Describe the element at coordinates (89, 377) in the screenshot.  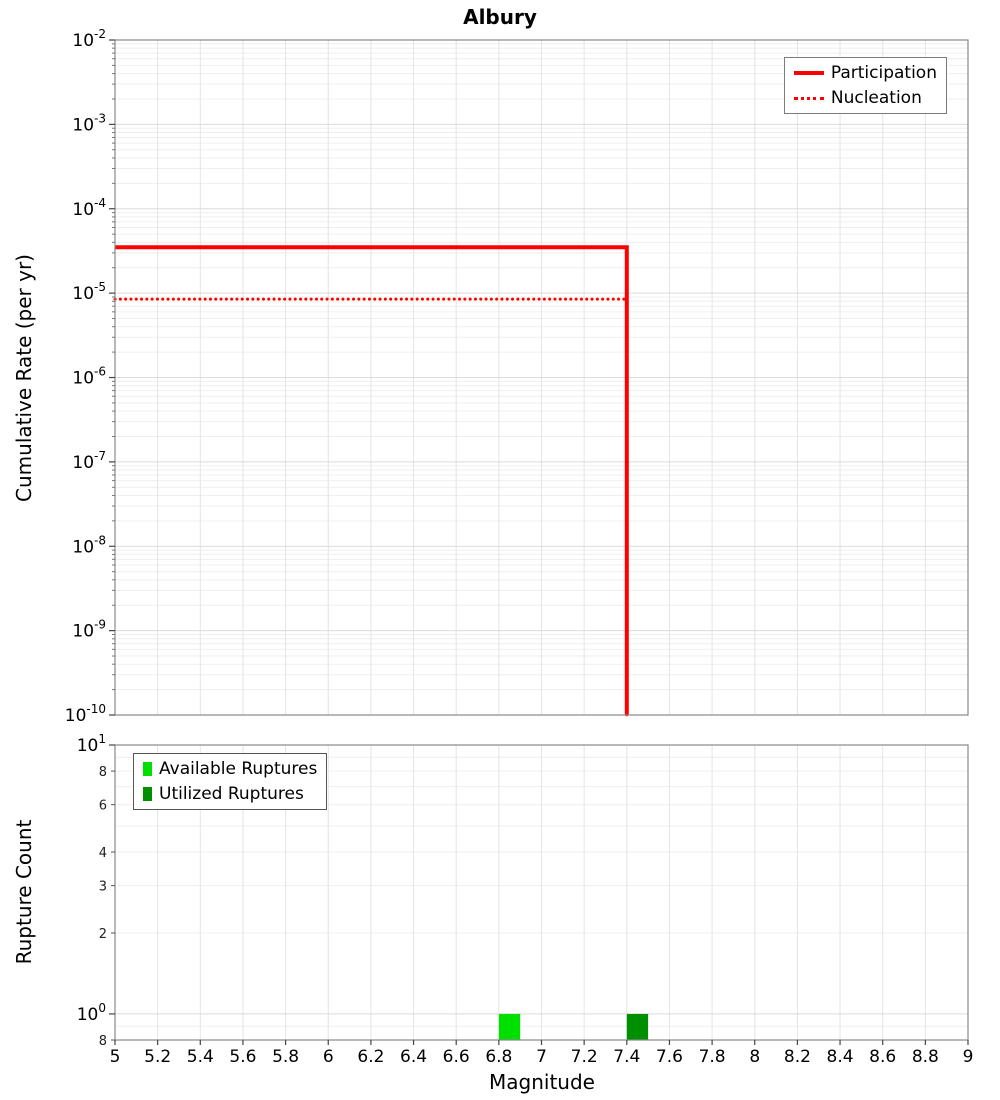
I see `svg-text: 10⁻⁶` at that location.